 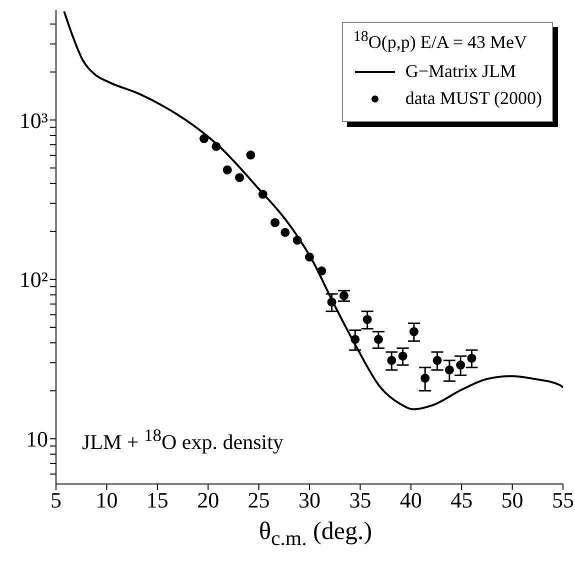 What do you see at coordinates (473, 98) in the screenshot?
I see `legend-label: data MUST (2000)` at bounding box center [473, 98].